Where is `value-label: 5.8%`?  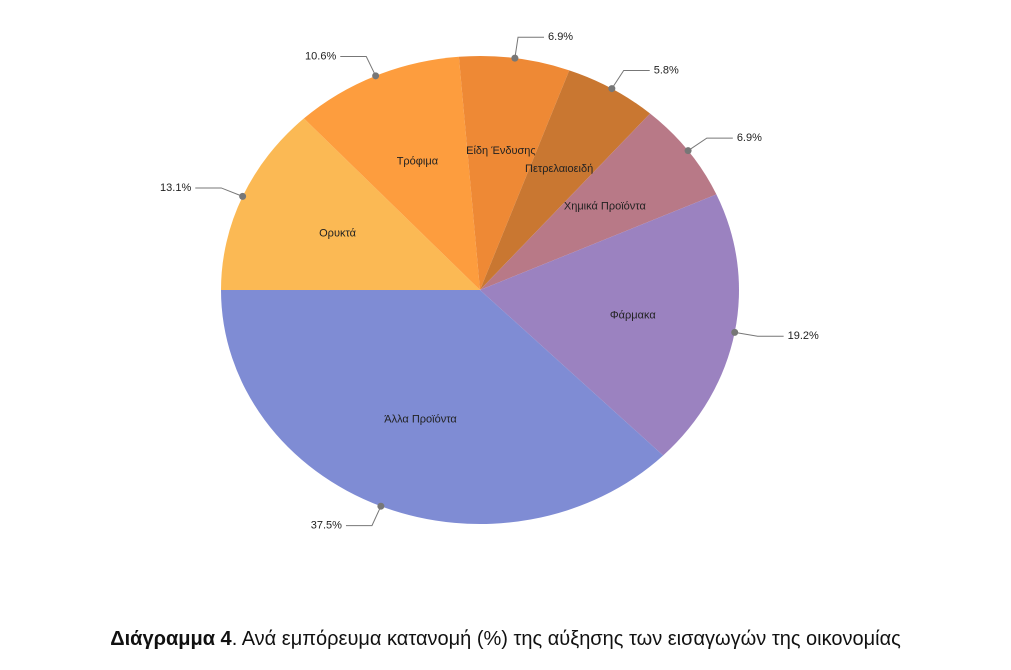
value-label: 5.8% is located at coordinates (666, 70).